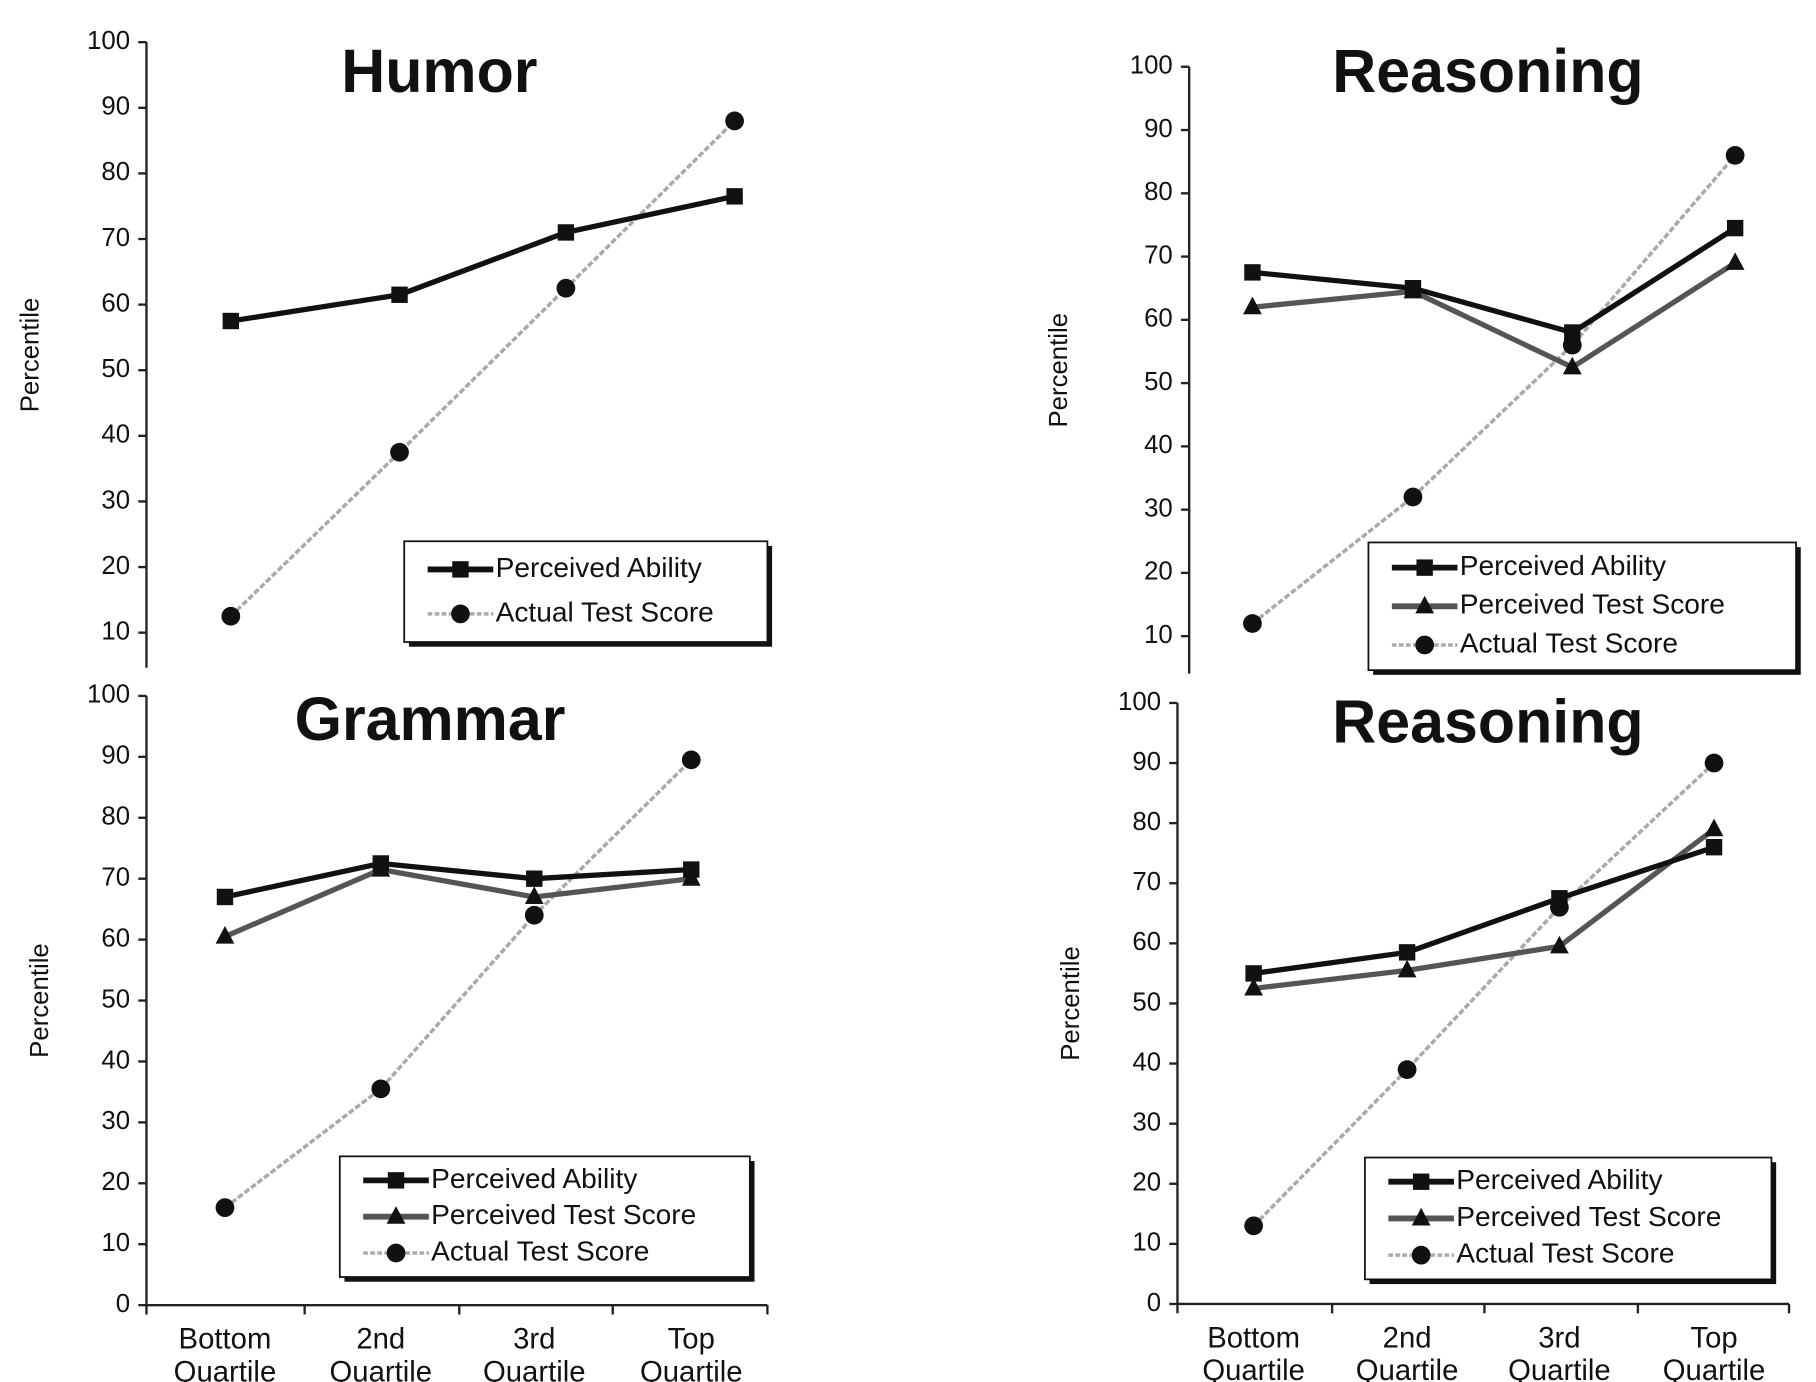 This screenshot has height=1382, width=1816. What do you see at coordinates (430, 719) in the screenshot?
I see `chart-title: Grammar` at bounding box center [430, 719].